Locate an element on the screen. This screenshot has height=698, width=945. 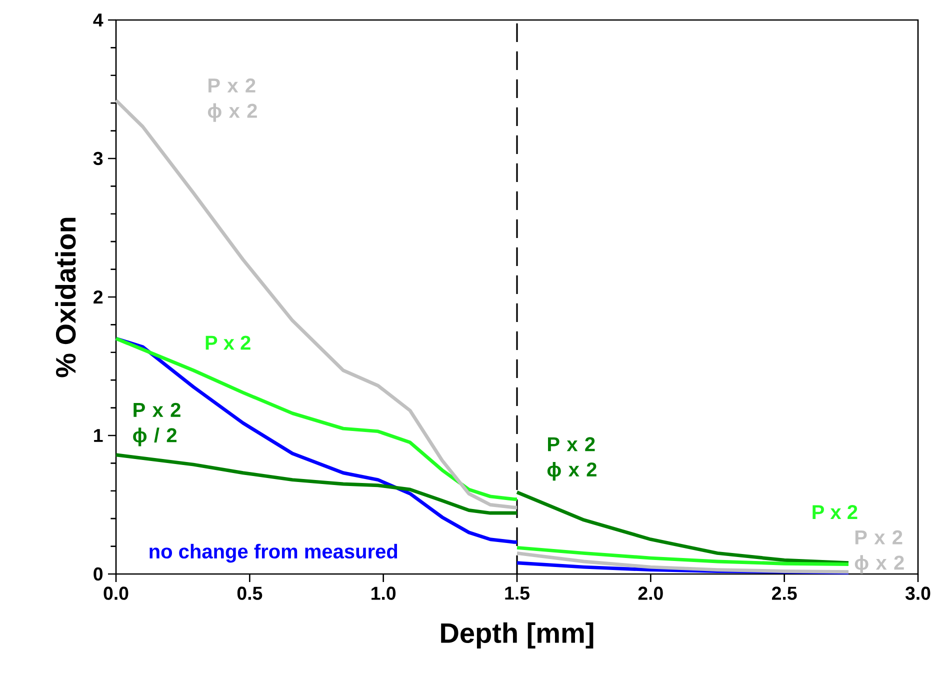
x-tick-label: 0.0 is located at coordinates (116, 593).